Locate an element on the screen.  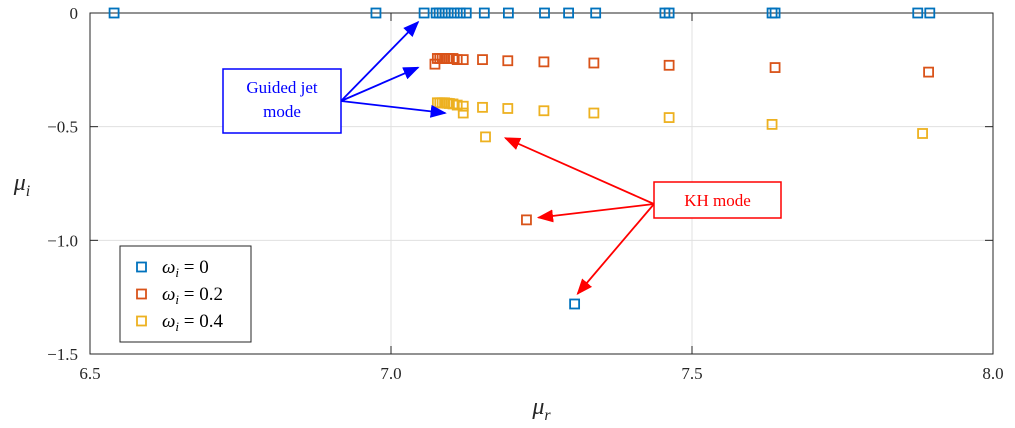
x-tick-label: 8.0 is located at coordinates (992, 373).